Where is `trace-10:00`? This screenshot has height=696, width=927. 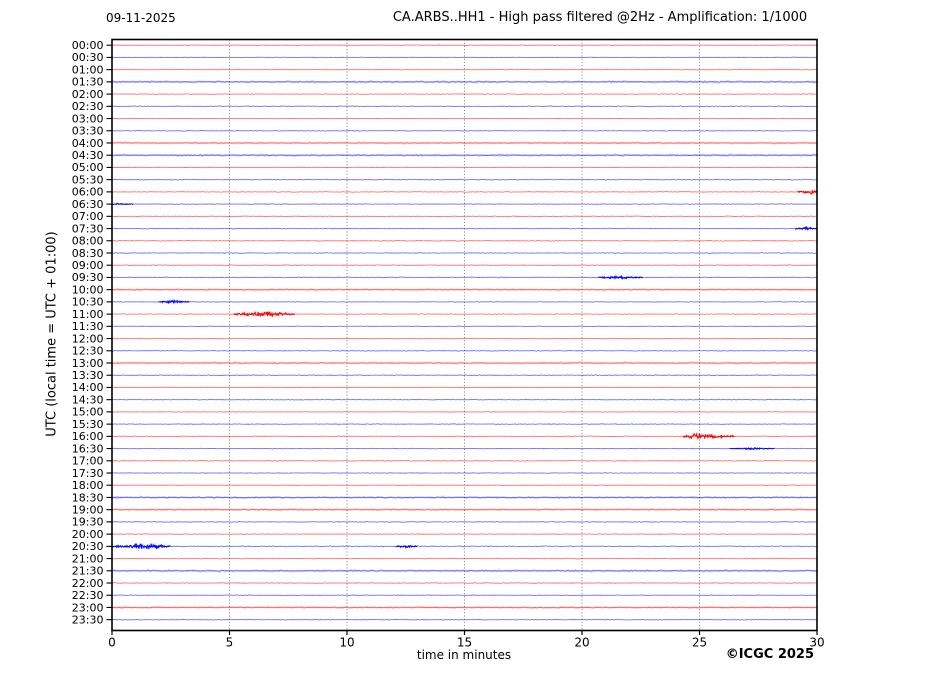 trace-10:00 is located at coordinates (464, 289).